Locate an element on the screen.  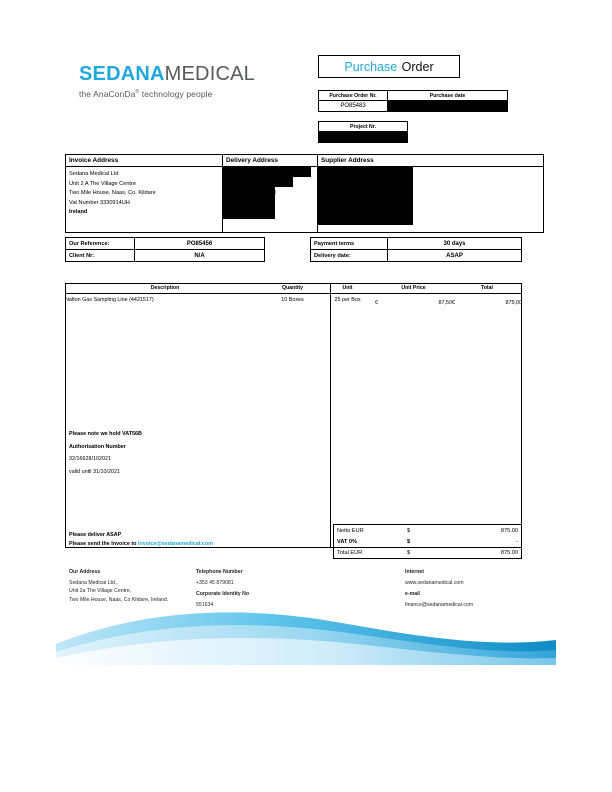
total-label: Total EUR is located at coordinates (350, 552).